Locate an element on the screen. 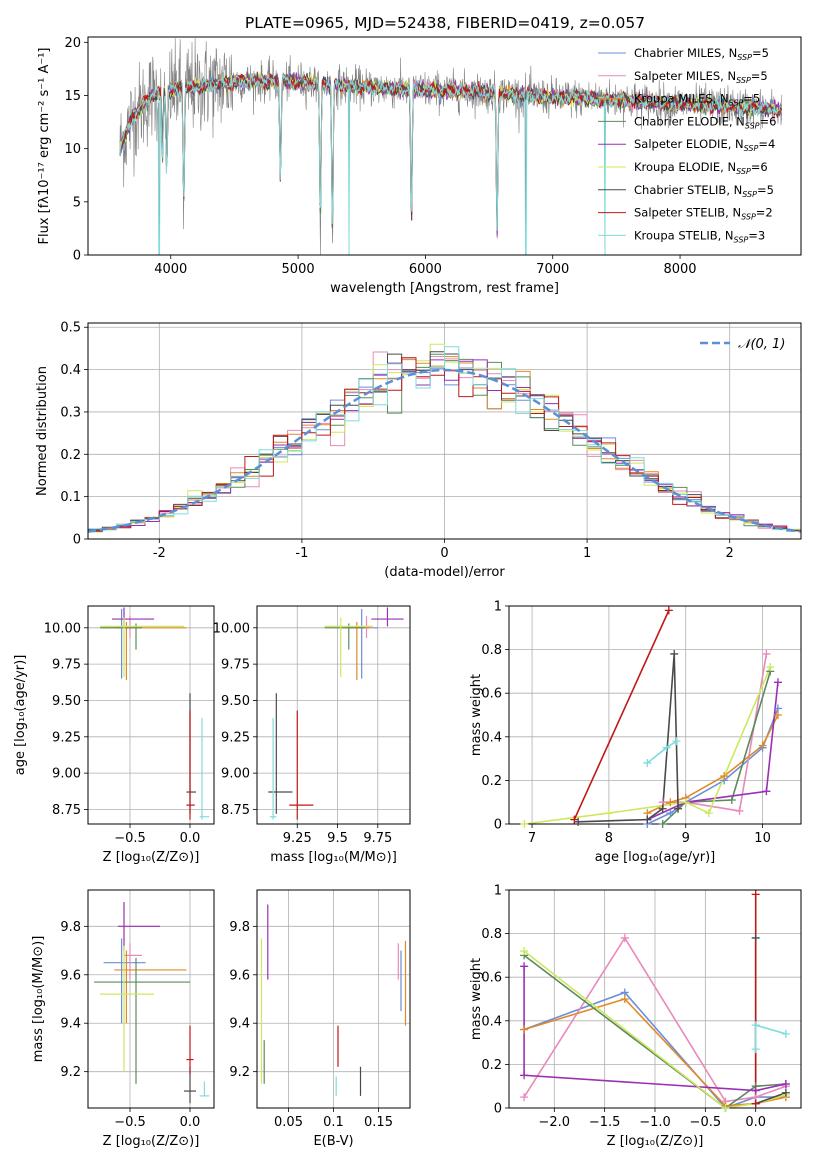 This screenshot has width=819, height=1170. legend-model: Chabrier STELIB is located at coordinates (680, 190).